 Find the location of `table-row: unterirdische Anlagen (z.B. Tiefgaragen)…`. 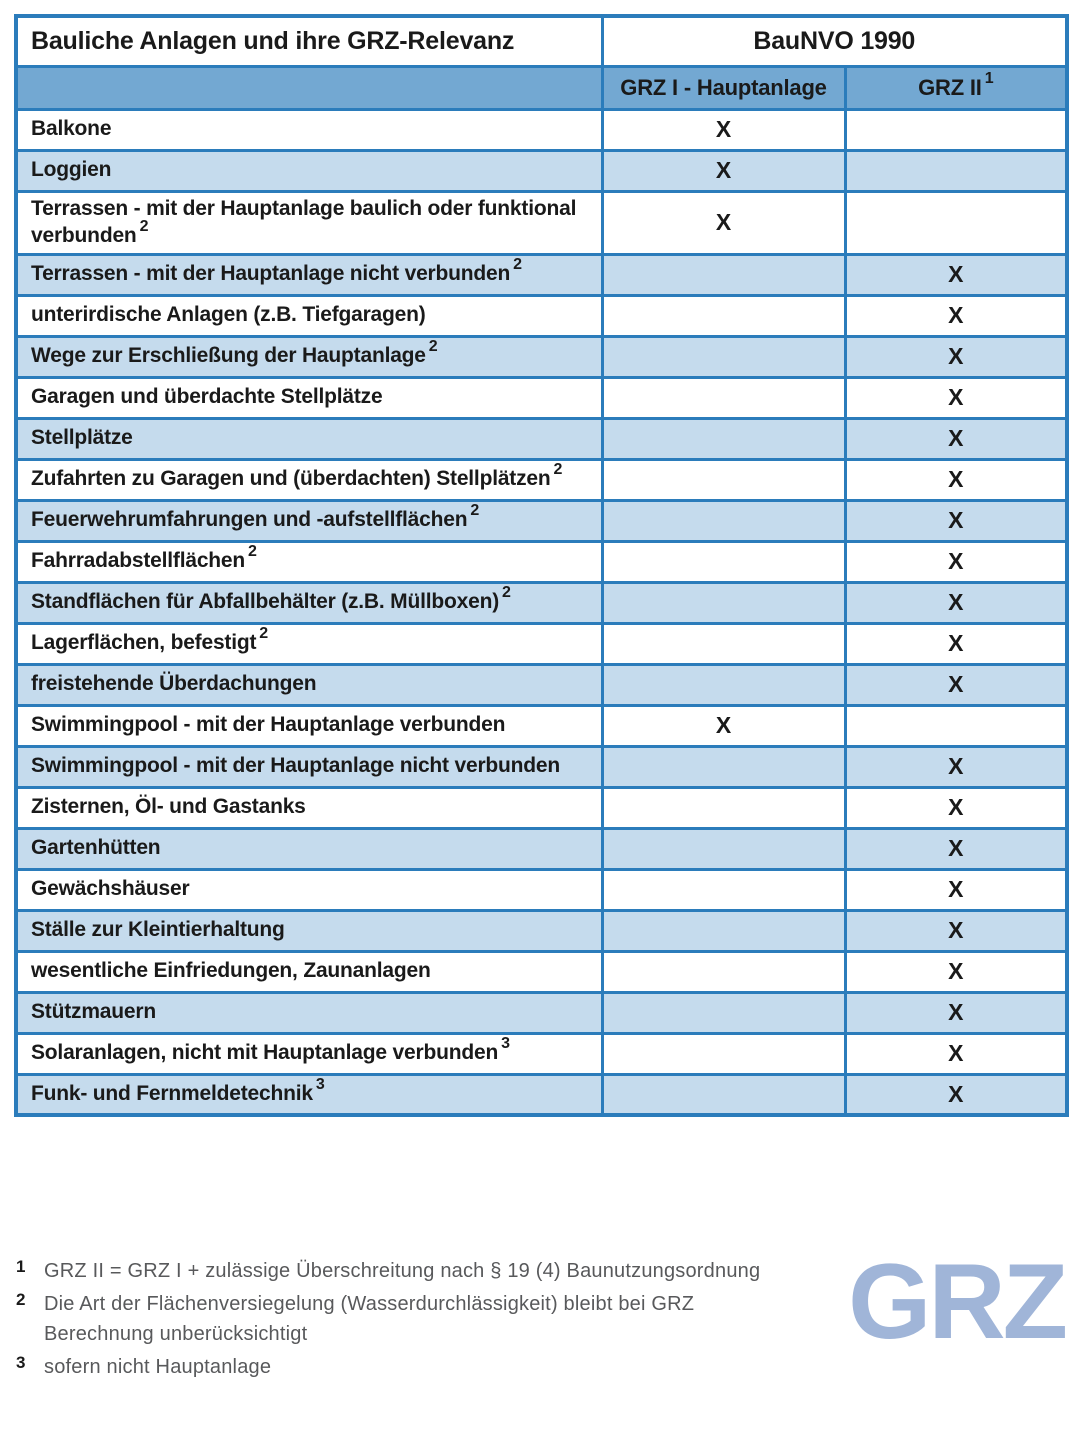

table-row: unterirdische Anlagen (z.B. Tiefgaragen)… is located at coordinates (541, 315).